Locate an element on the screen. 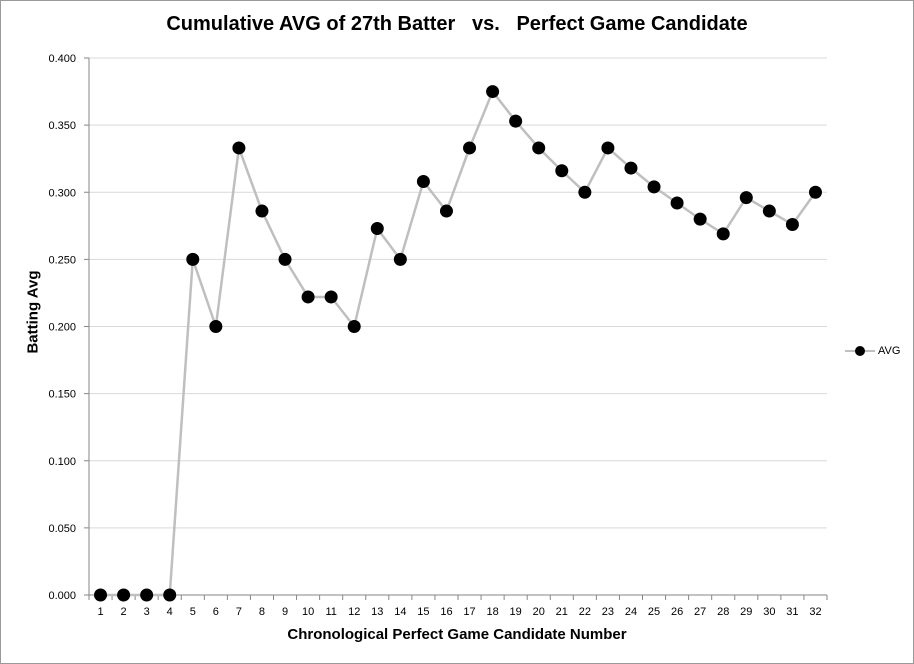 Image resolution: width=914 pixels, height=664 pixels. x-tick-label: 21 is located at coordinates (562, 612).